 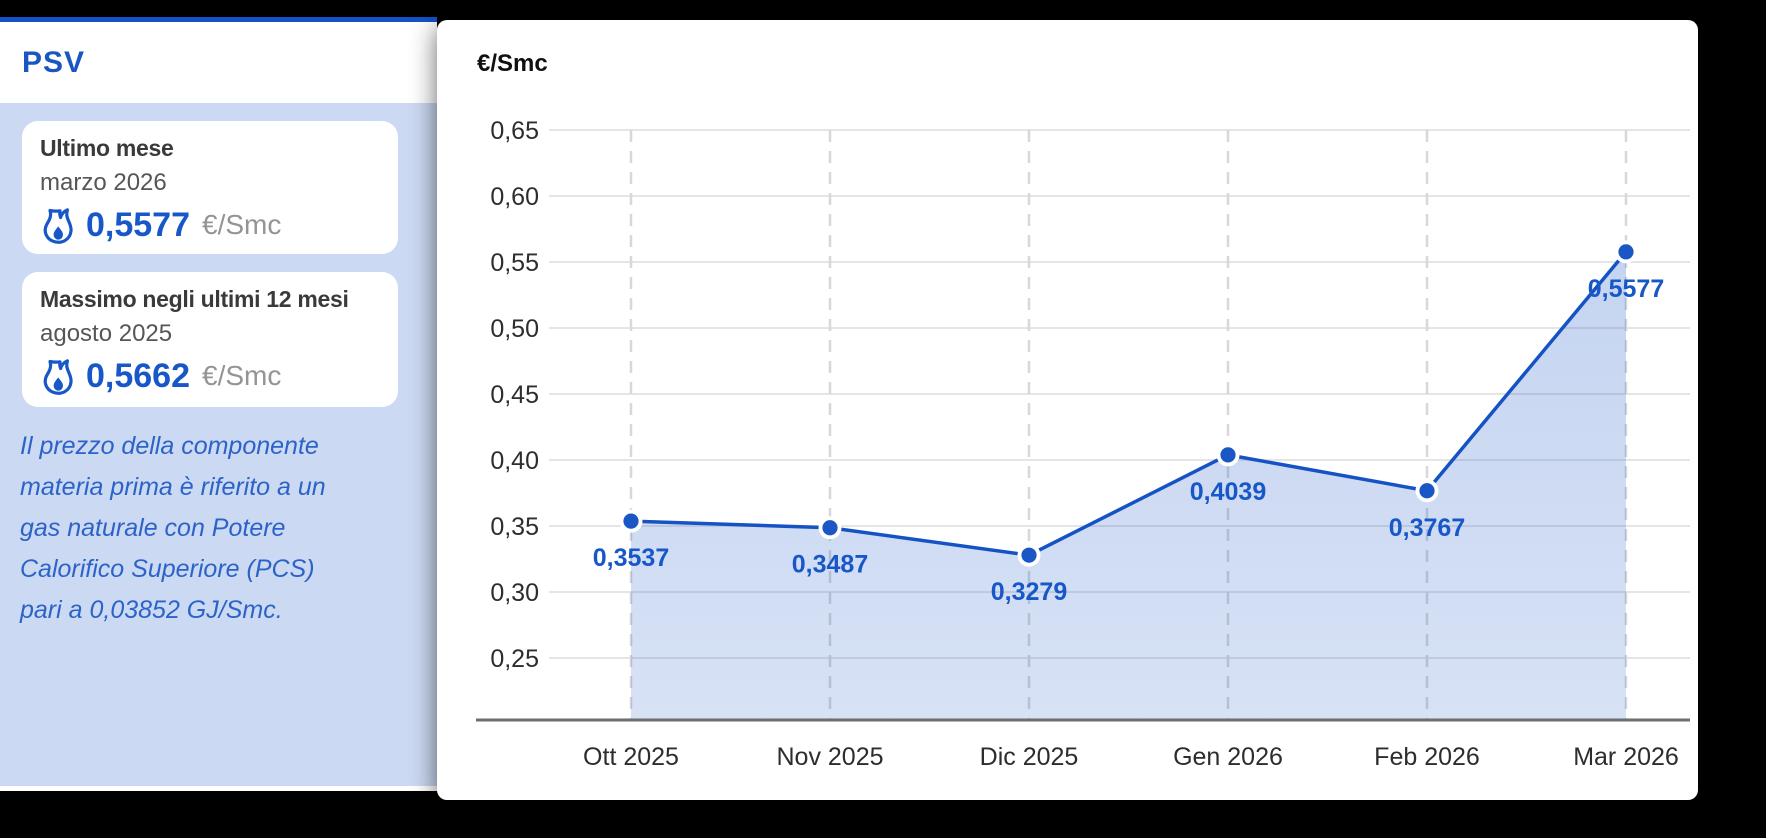 I want to click on card-title: Massimo negli ultimi 12 mesi, so click(x=194, y=299).